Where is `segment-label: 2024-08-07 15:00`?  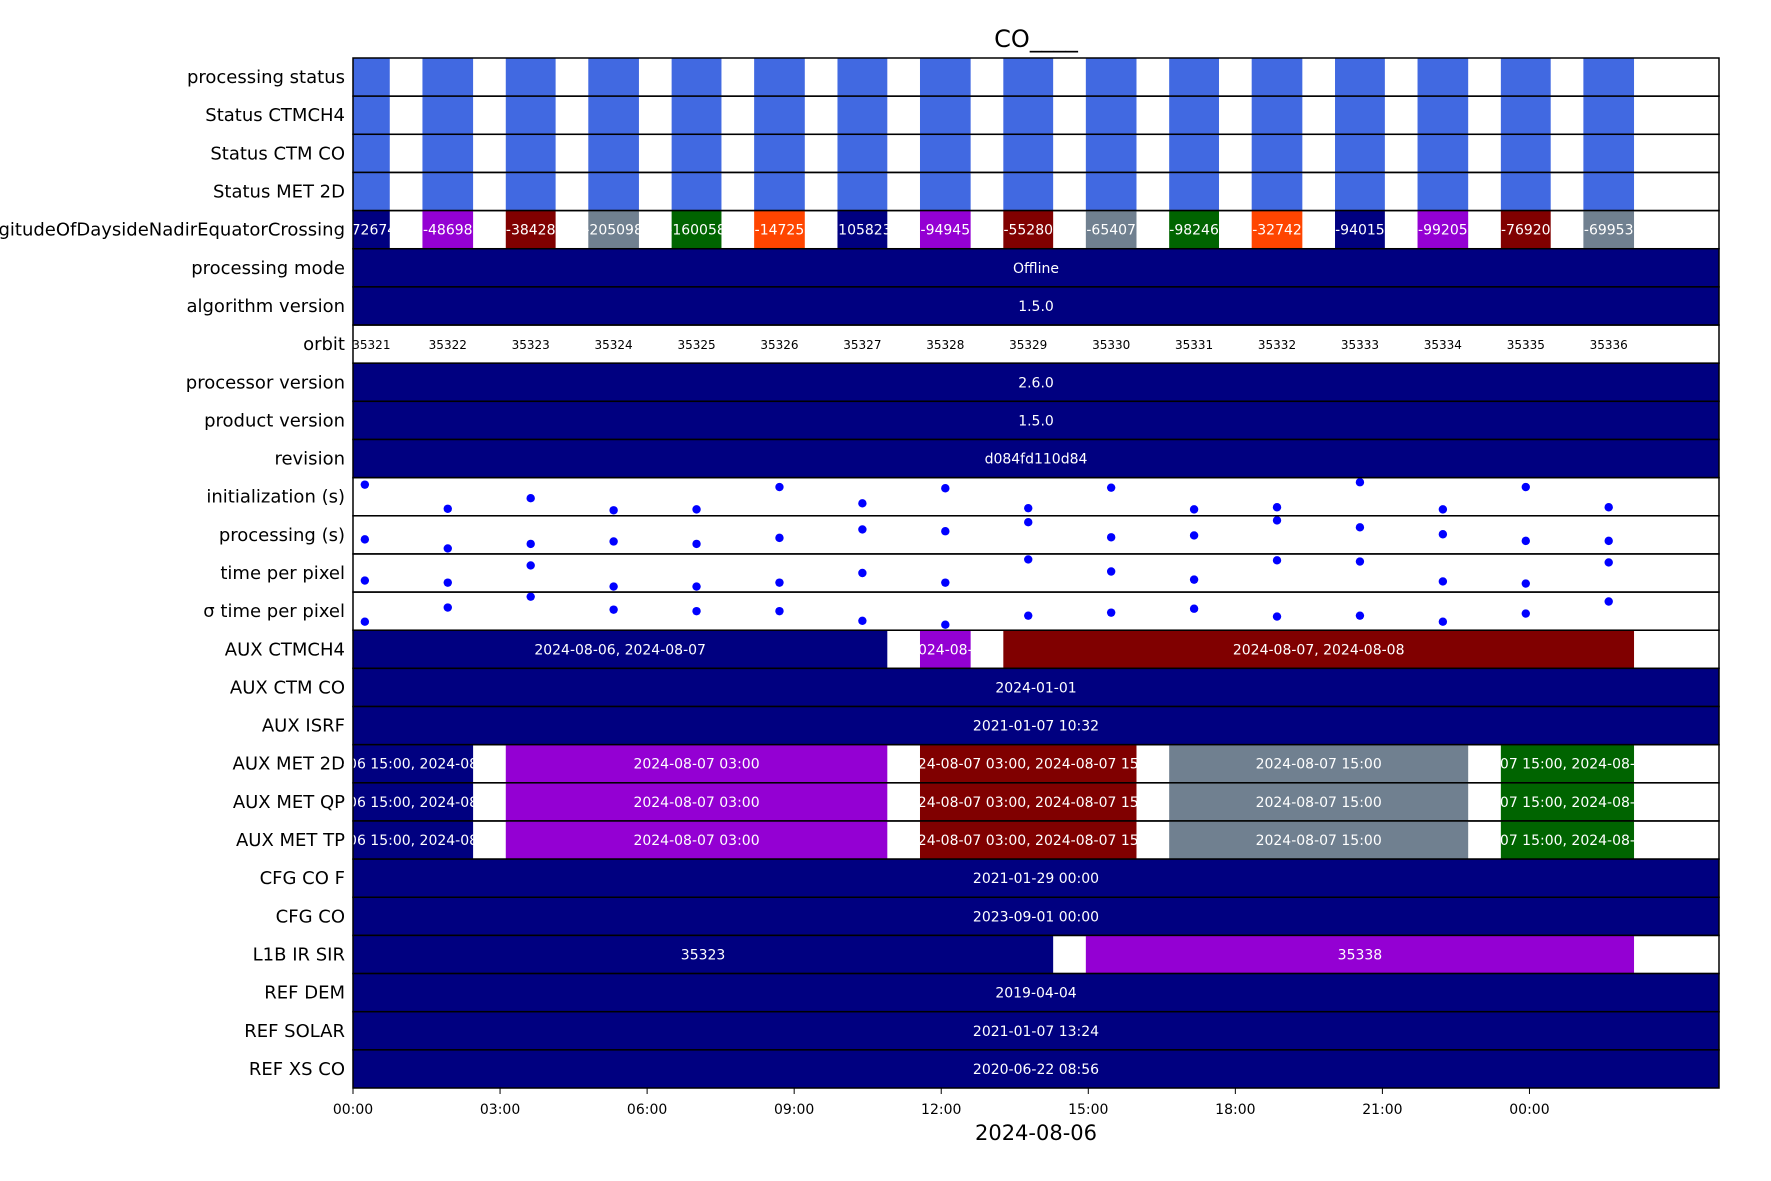
segment-label: 2024-08-07 15:00 is located at coordinates (1319, 803).